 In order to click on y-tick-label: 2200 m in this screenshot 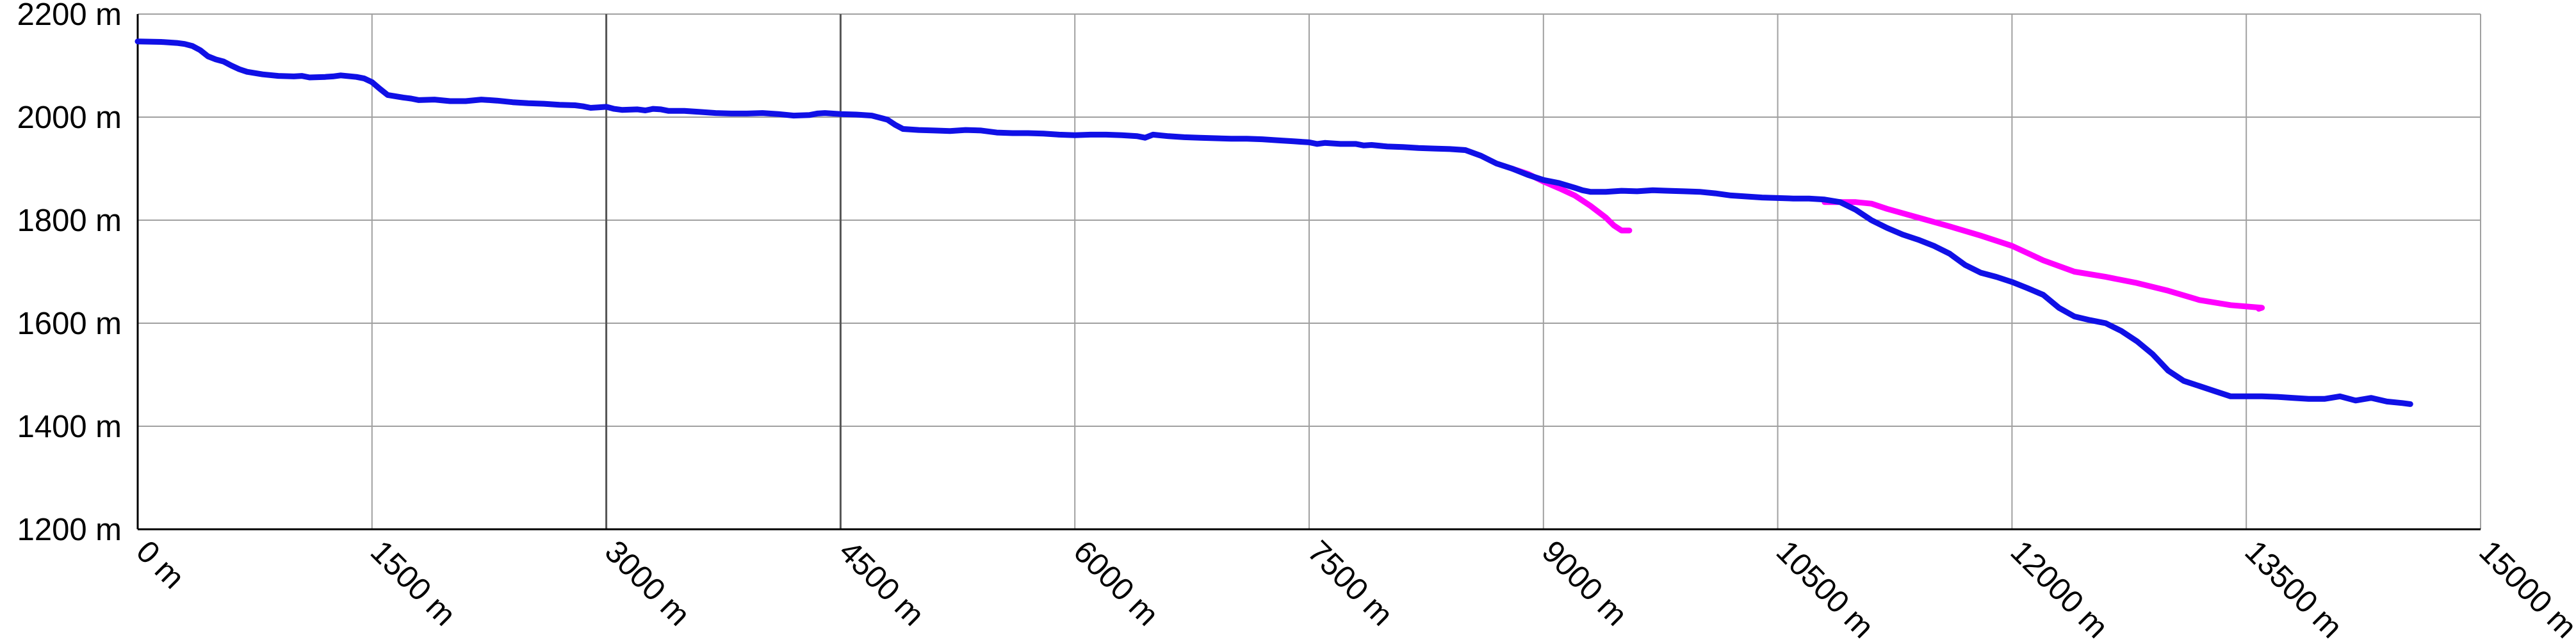, I will do `click(69, 16)`.